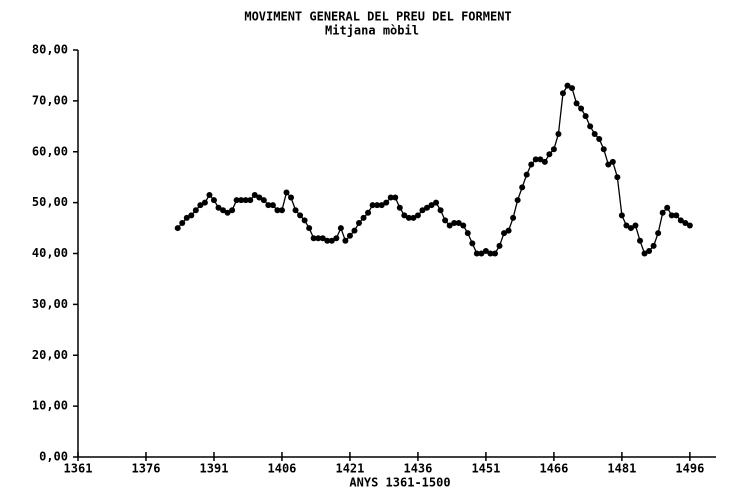 This screenshot has width=741, height=493. What do you see at coordinates (50, 151) in the screenshot?
I see `y-tick-label: 60,00` at bounding box center [50, 151].